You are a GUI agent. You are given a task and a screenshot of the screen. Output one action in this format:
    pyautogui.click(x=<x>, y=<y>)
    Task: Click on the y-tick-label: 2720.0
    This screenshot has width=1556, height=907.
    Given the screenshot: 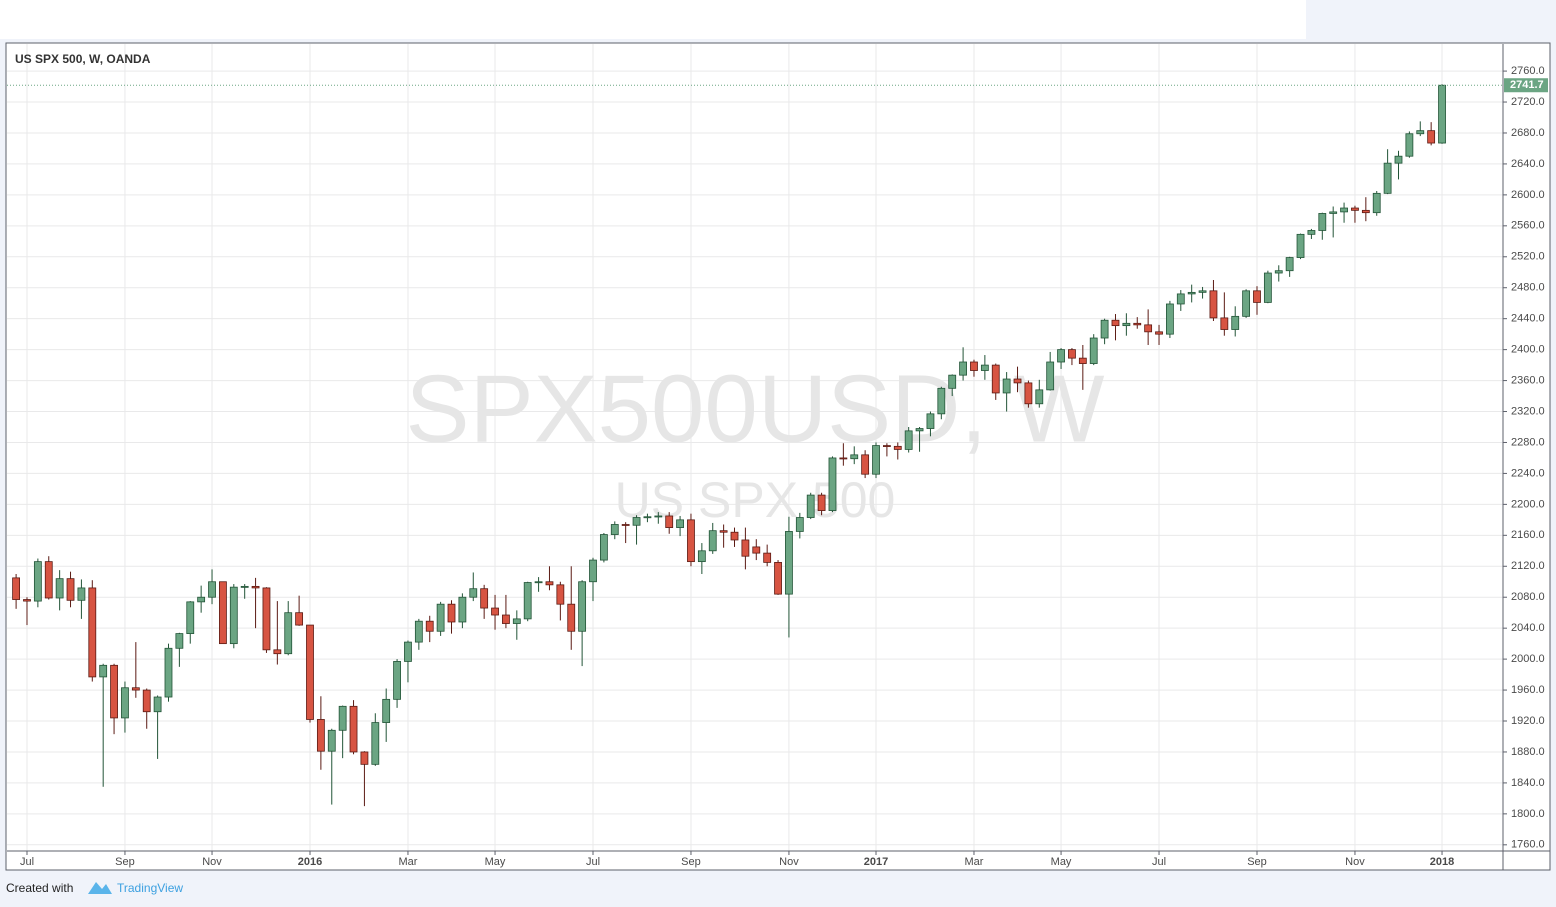 What is the action you would take?
    pyautogui.click(x=1528, y=102)
    